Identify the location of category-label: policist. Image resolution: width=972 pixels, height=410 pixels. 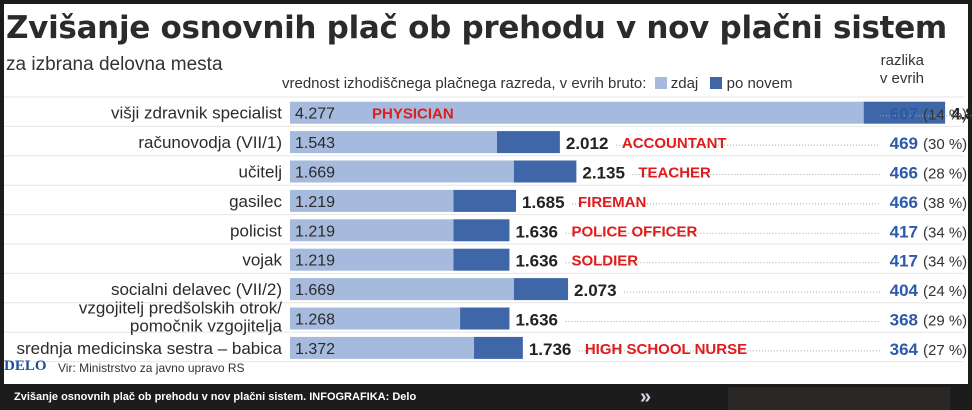
(256, 230).